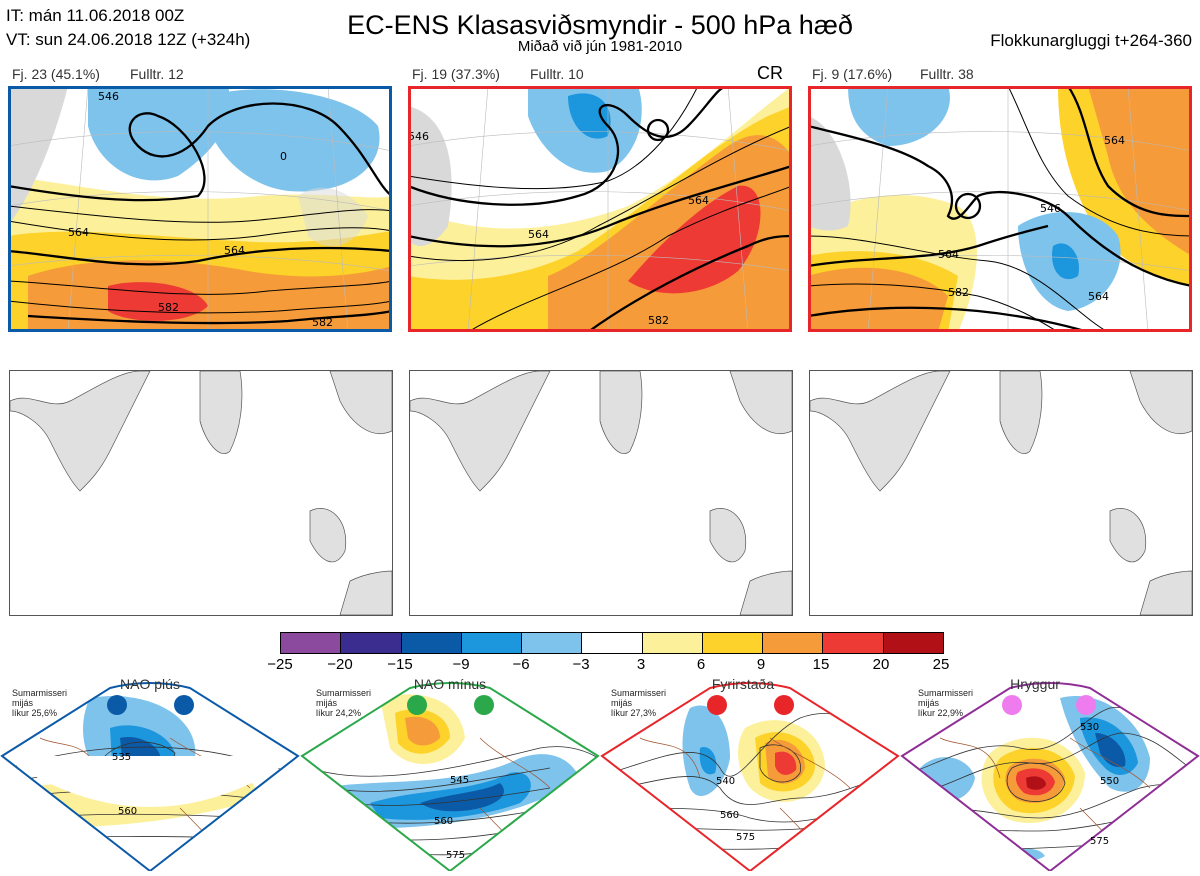 This screenshot has height=876, width=1200. What do you see at coordinates (743, 684) in the screenshot?
I see `regime-3-title: Fyrirstaða` at bounding box center [743, 684].